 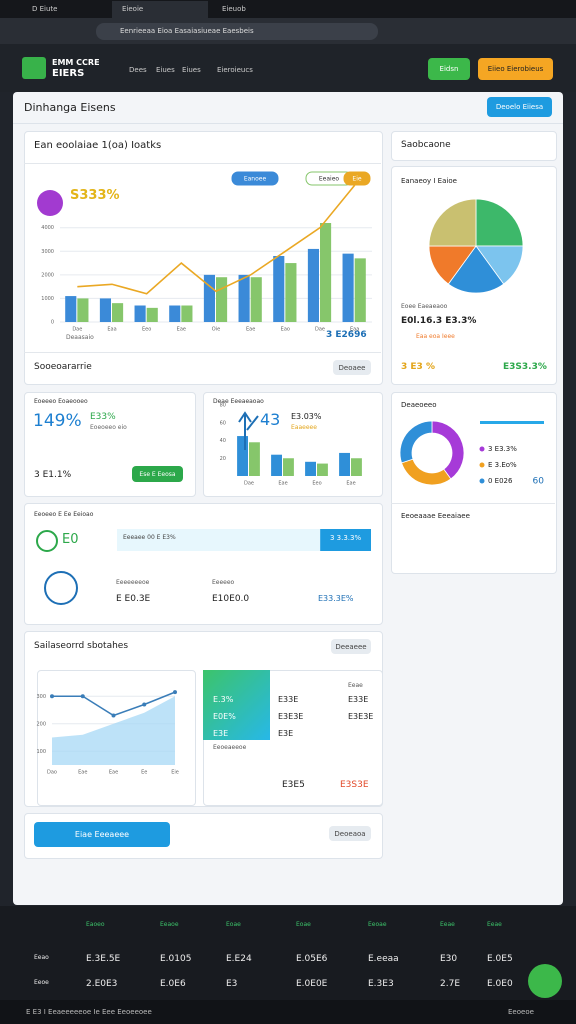 What do you see at coordinates (336, 598) in the screenshot?
I see `stat-value: E33.3E%` at bounding box center [336, 598].